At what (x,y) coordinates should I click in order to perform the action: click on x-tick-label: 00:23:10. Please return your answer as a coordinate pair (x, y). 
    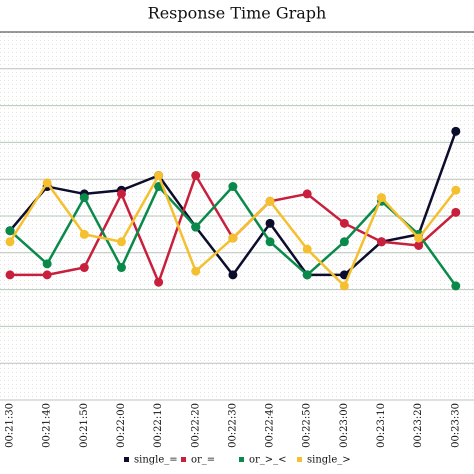
    Looking at the image, I should click on (381, 425).